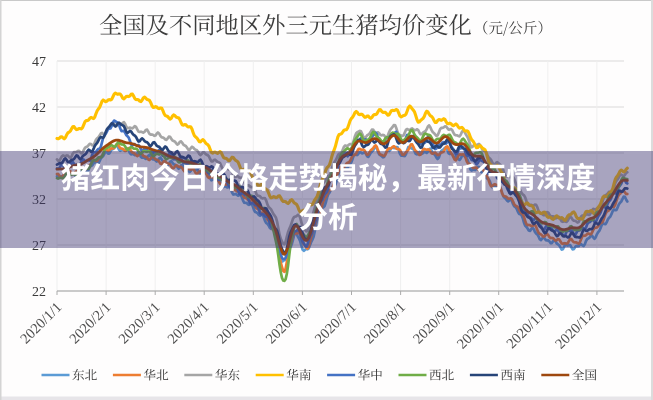  Describe the element at coordinates (39, 108) in the screenshot. I see `svg-text: 42` at that location.